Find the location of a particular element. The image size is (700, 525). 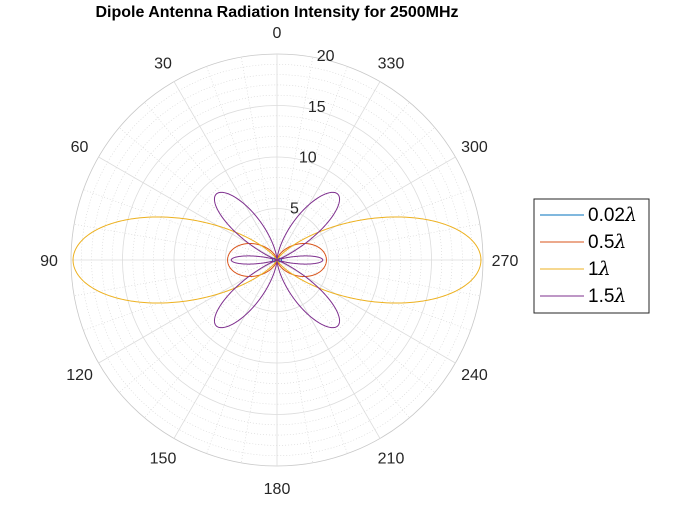

radial-tick-labels: 5 10 15 20 is located at coordinates (312, 132).